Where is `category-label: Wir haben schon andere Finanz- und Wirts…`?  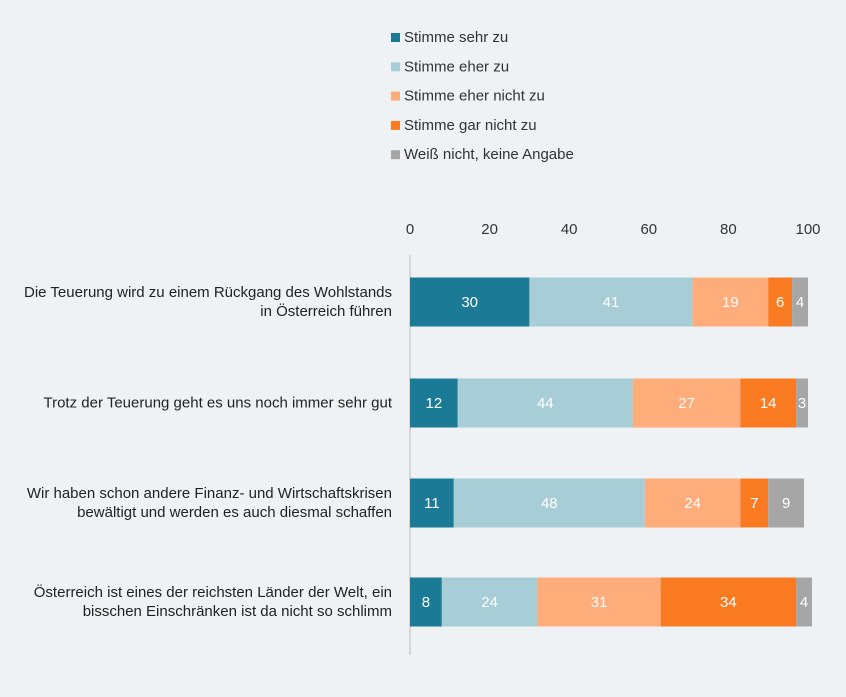 category-label: Wir haben schon andere Finanz- und Wirts… is located at coordinates (209, 503).